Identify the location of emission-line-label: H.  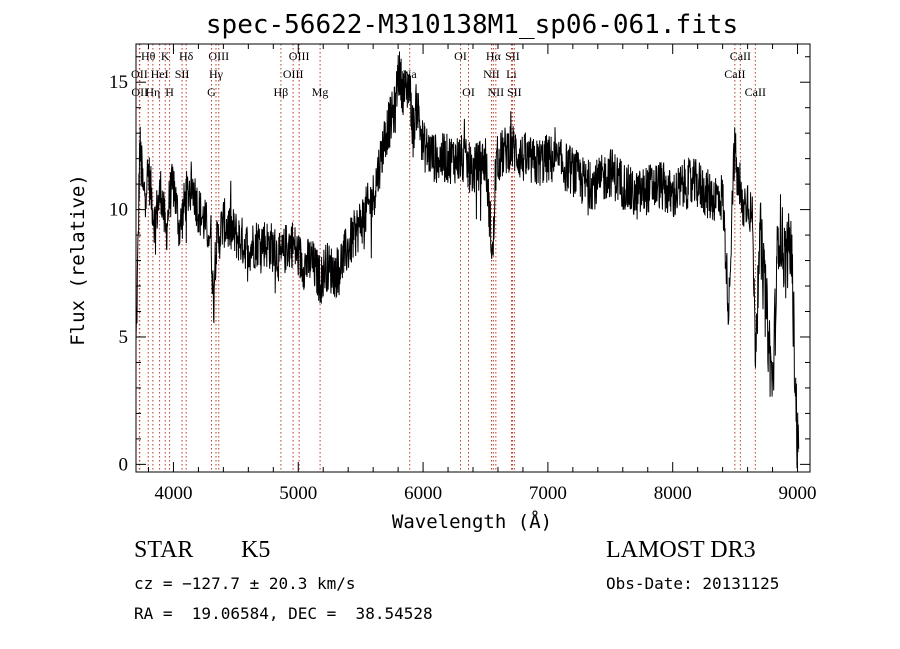
(169, 92).